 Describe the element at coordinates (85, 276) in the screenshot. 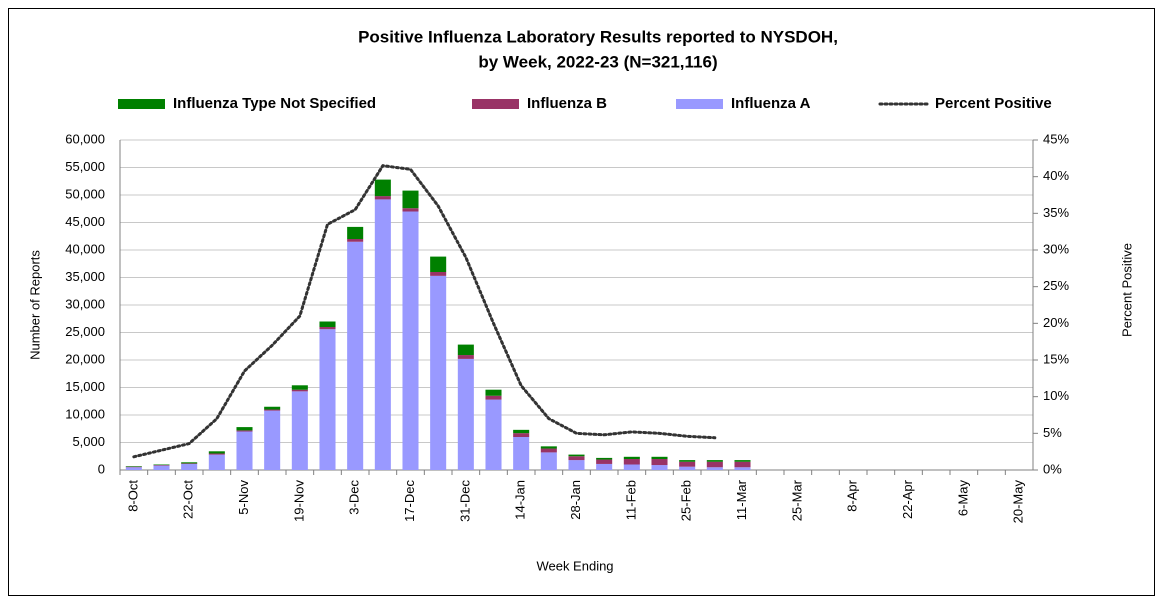

I see `y-tick-label: 35,000` at that location.